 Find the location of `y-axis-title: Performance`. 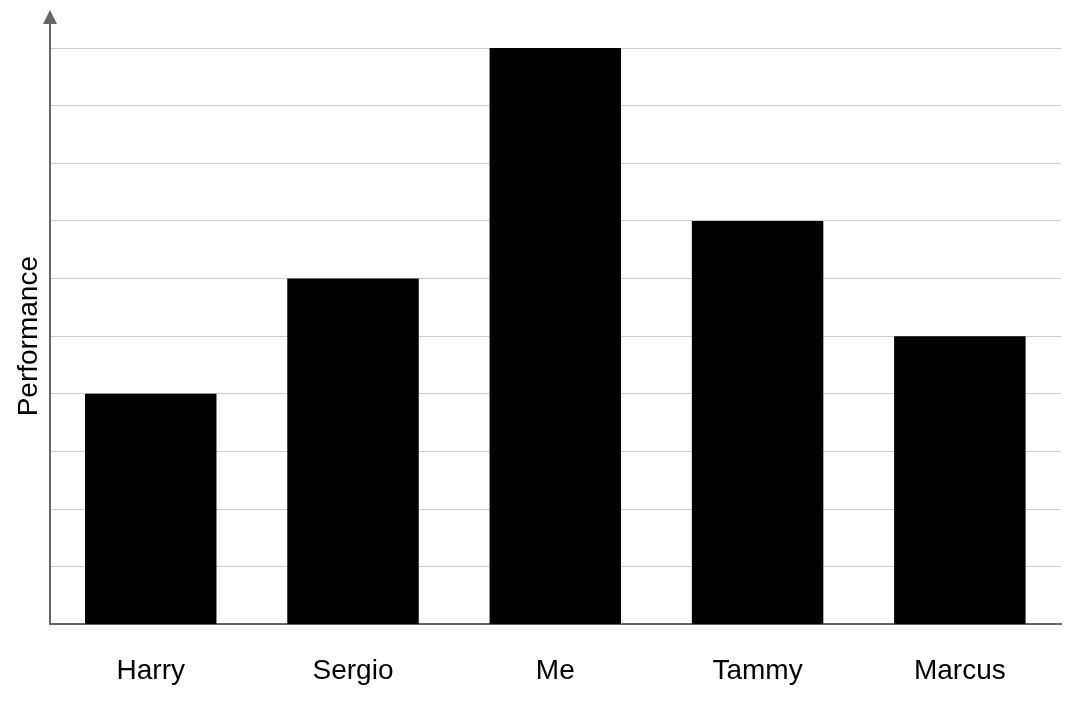

y-axis-title: Performance is located at coordinates (27, 336).